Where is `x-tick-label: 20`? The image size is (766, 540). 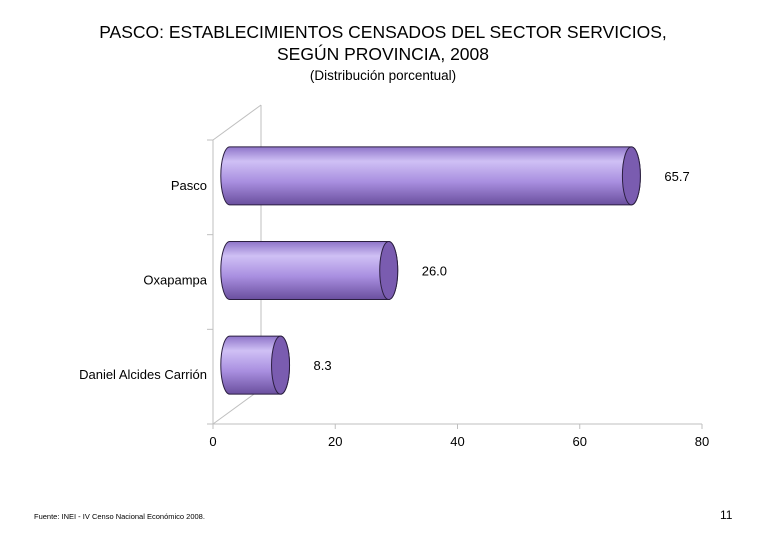 x-tick-label: 20 is located at coordinates (335, 441).